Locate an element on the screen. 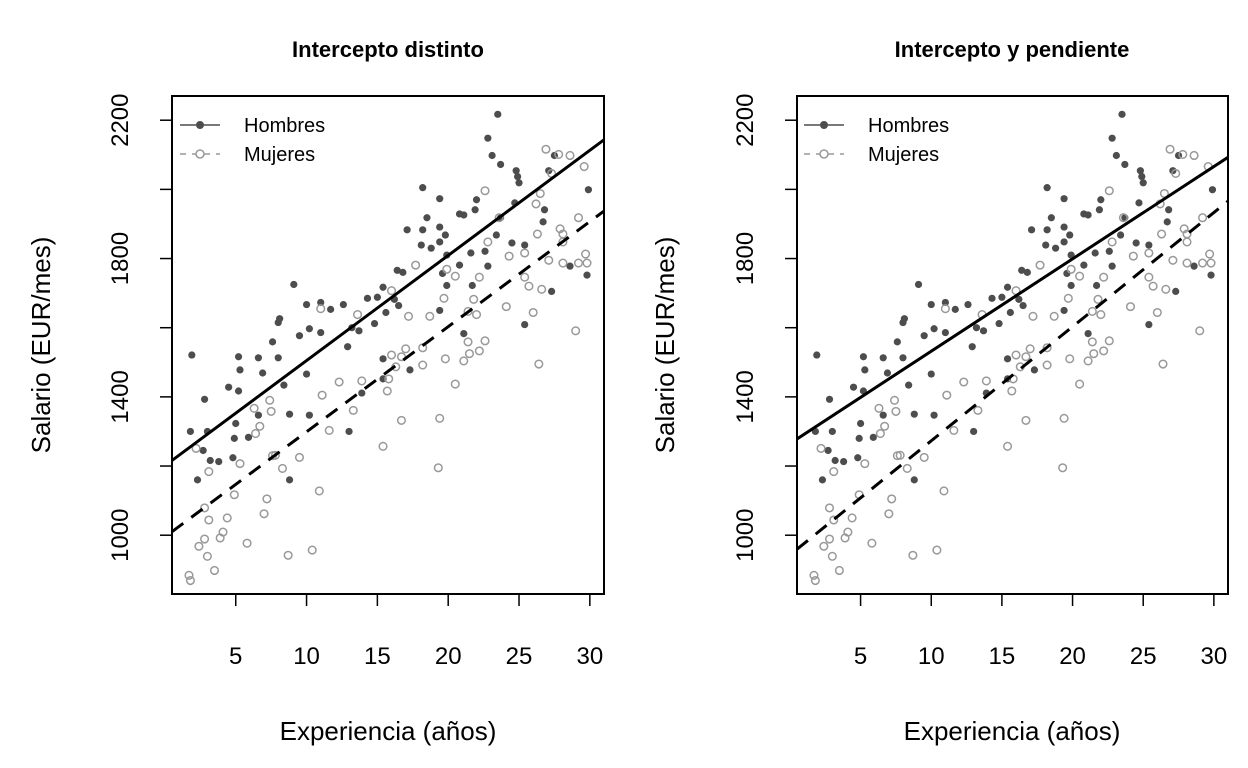 The height and width of the screenshot is (768, 1248). legend-label-hombres: Hombres is located at coordinates (284, 126).